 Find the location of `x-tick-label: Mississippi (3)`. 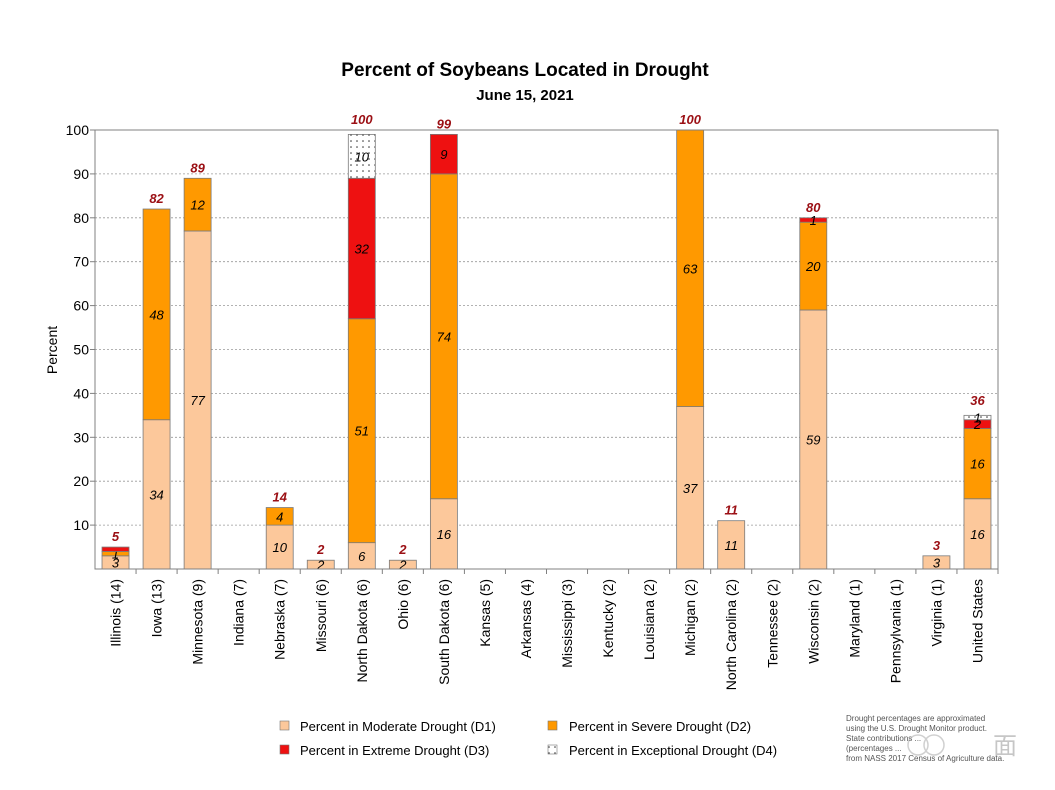

x-tick-label: Mississippi (3) is located at coordinates (567, 623).